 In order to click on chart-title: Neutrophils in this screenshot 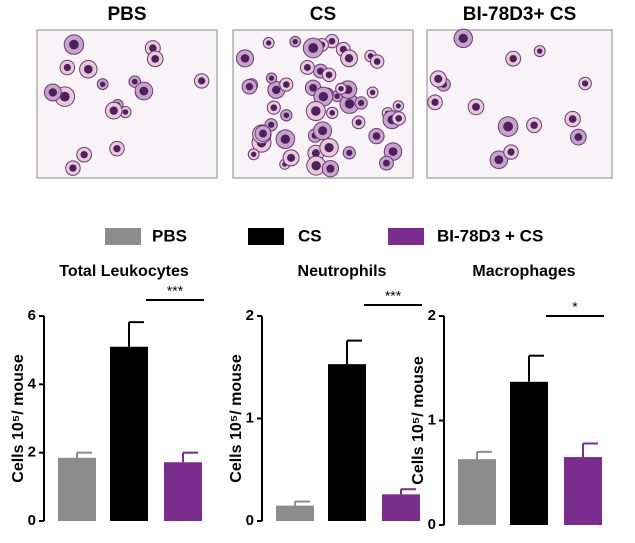, I will do `click(342, 271)`.